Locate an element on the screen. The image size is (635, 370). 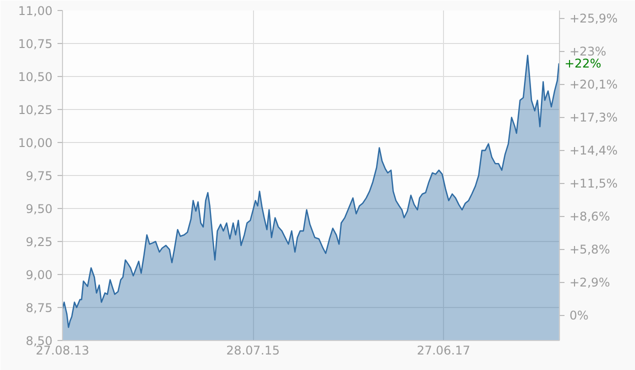
y-tick-label: 9,00 is located at coordinates (39, 275).